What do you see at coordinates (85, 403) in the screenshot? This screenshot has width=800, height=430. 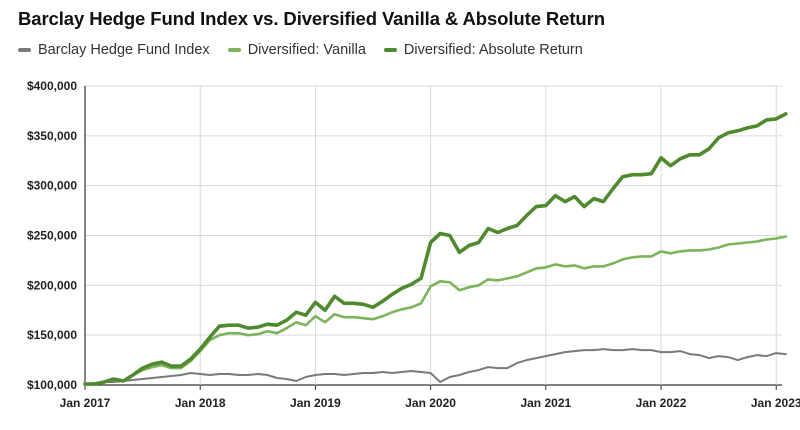 I see `x-tick-label: Jan 2017` at bounding box center [85, 403].